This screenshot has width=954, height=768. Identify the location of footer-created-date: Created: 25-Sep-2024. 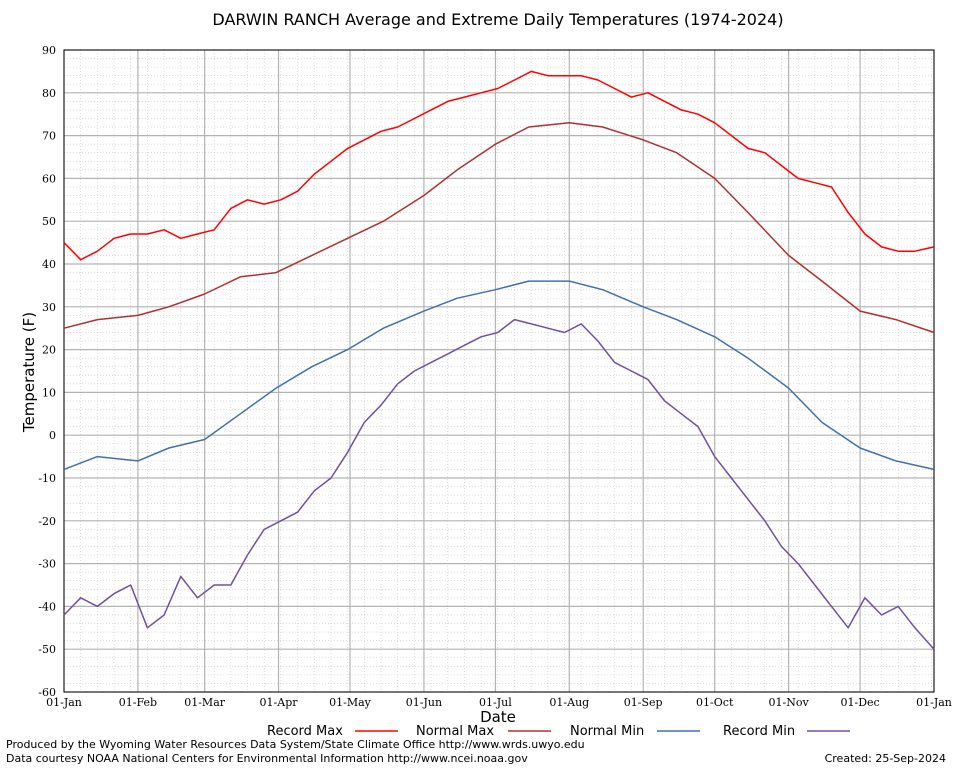
(885, 758).